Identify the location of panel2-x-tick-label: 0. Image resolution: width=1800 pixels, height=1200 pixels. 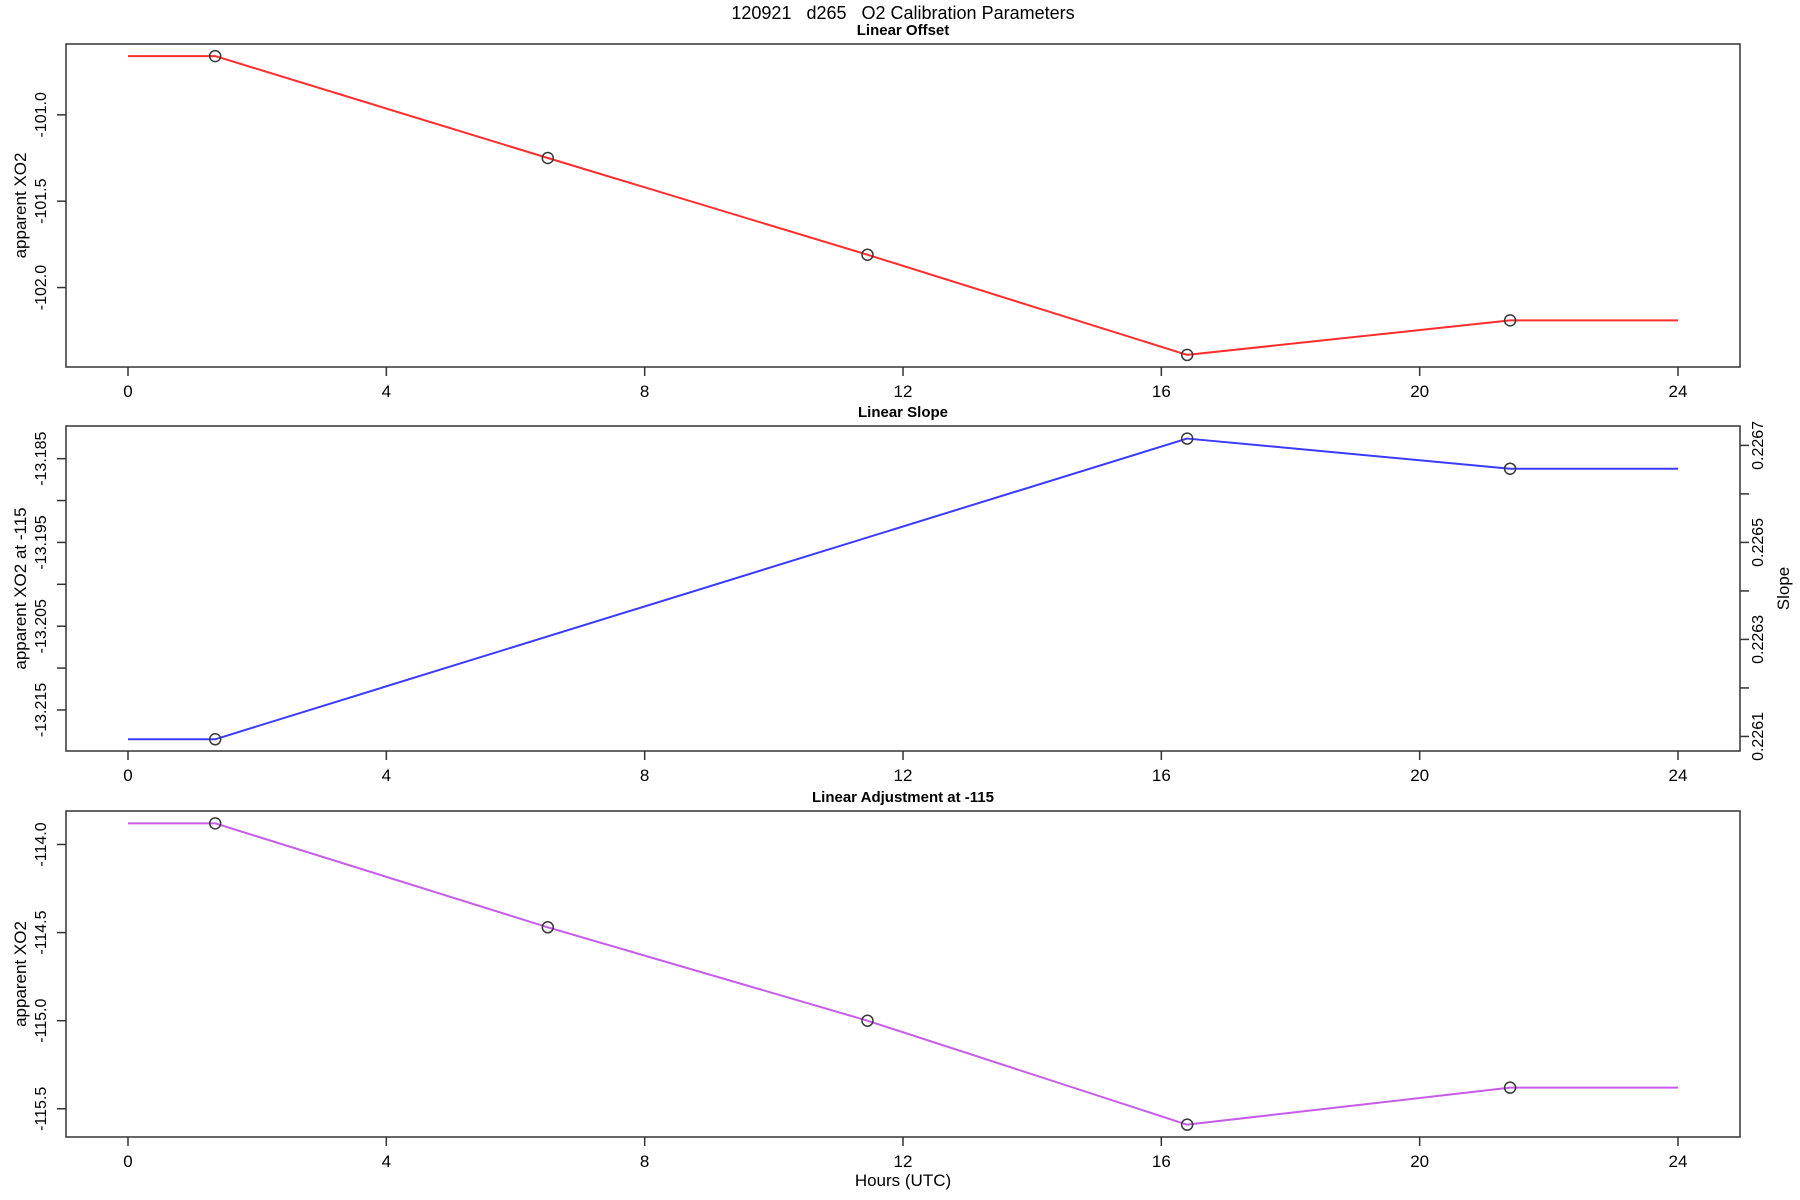
(127, 775).